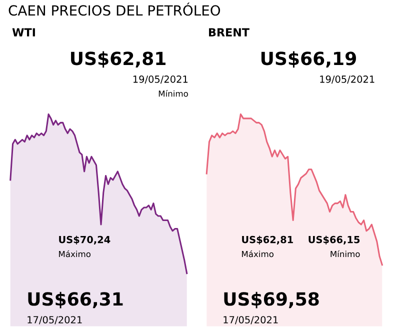  Describe the element at coordinates (267, 240) in the screenshot. I see `annotation: US$62,81` at that location.